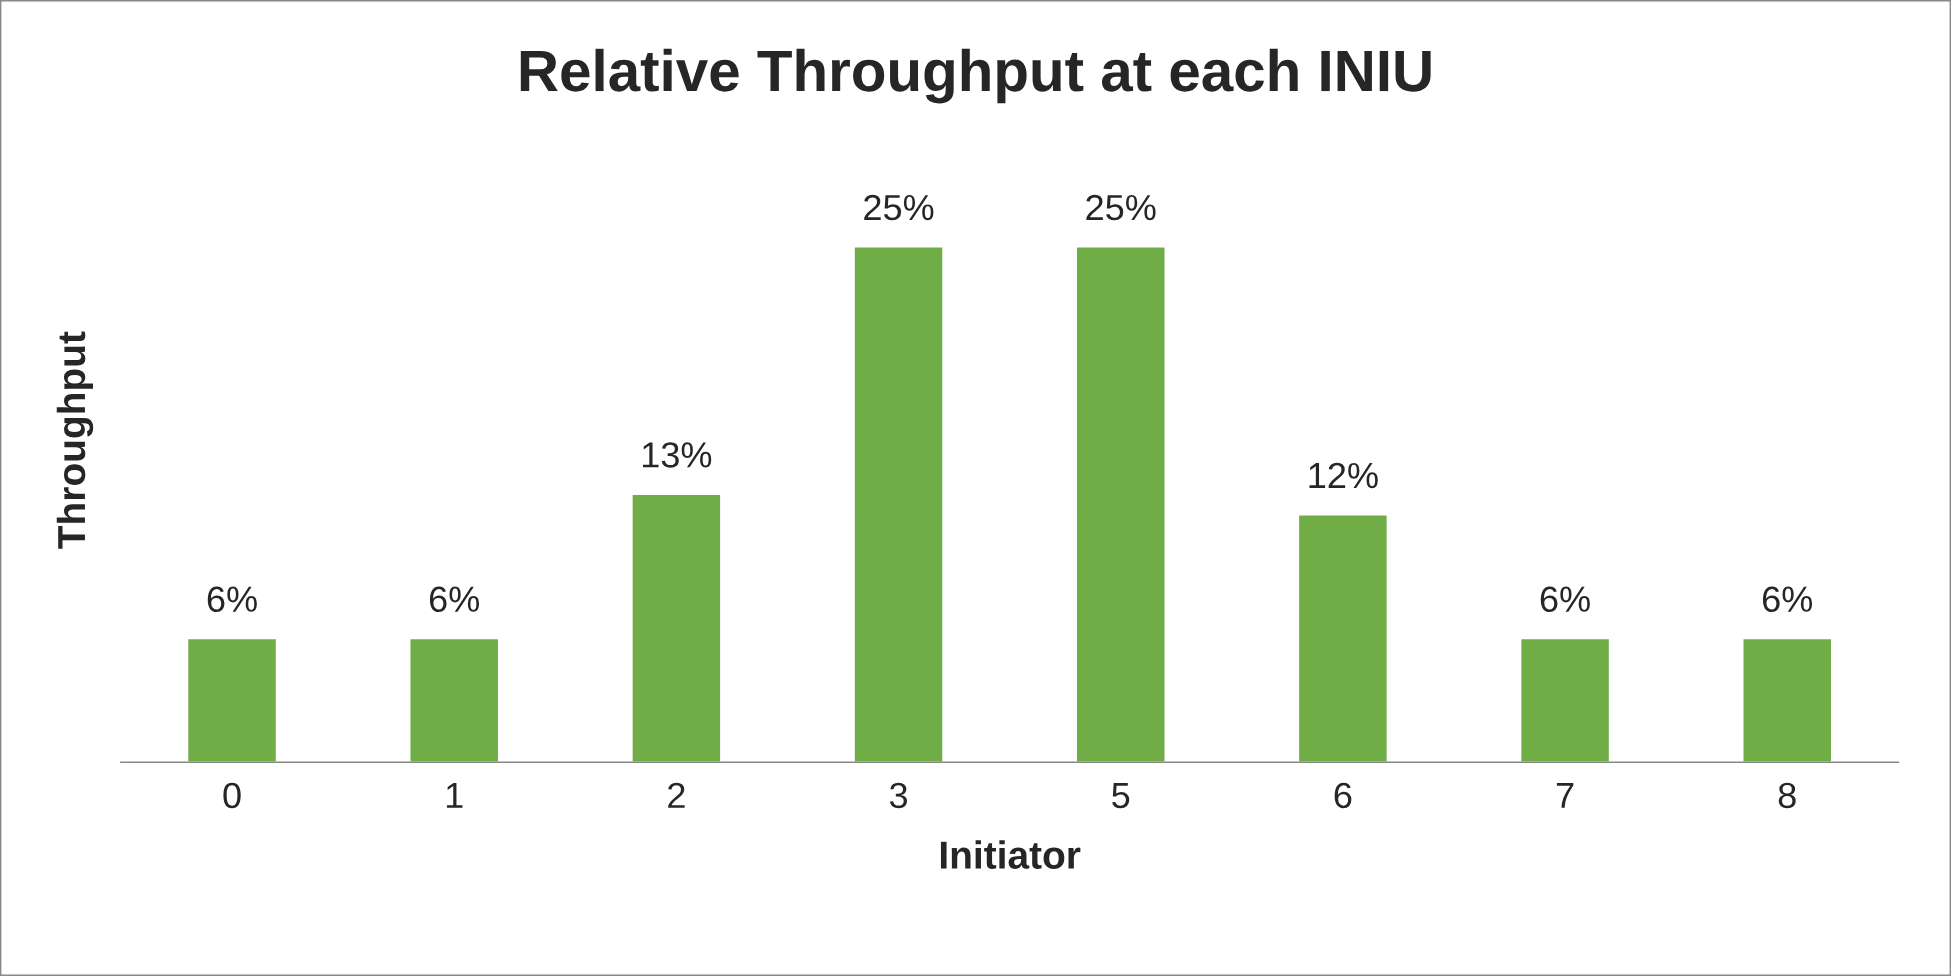 The image size is (1951, 976). Describe the element at coordinates (898, 795) in the screenshot. I see `x-tick-label: 3` at that location.